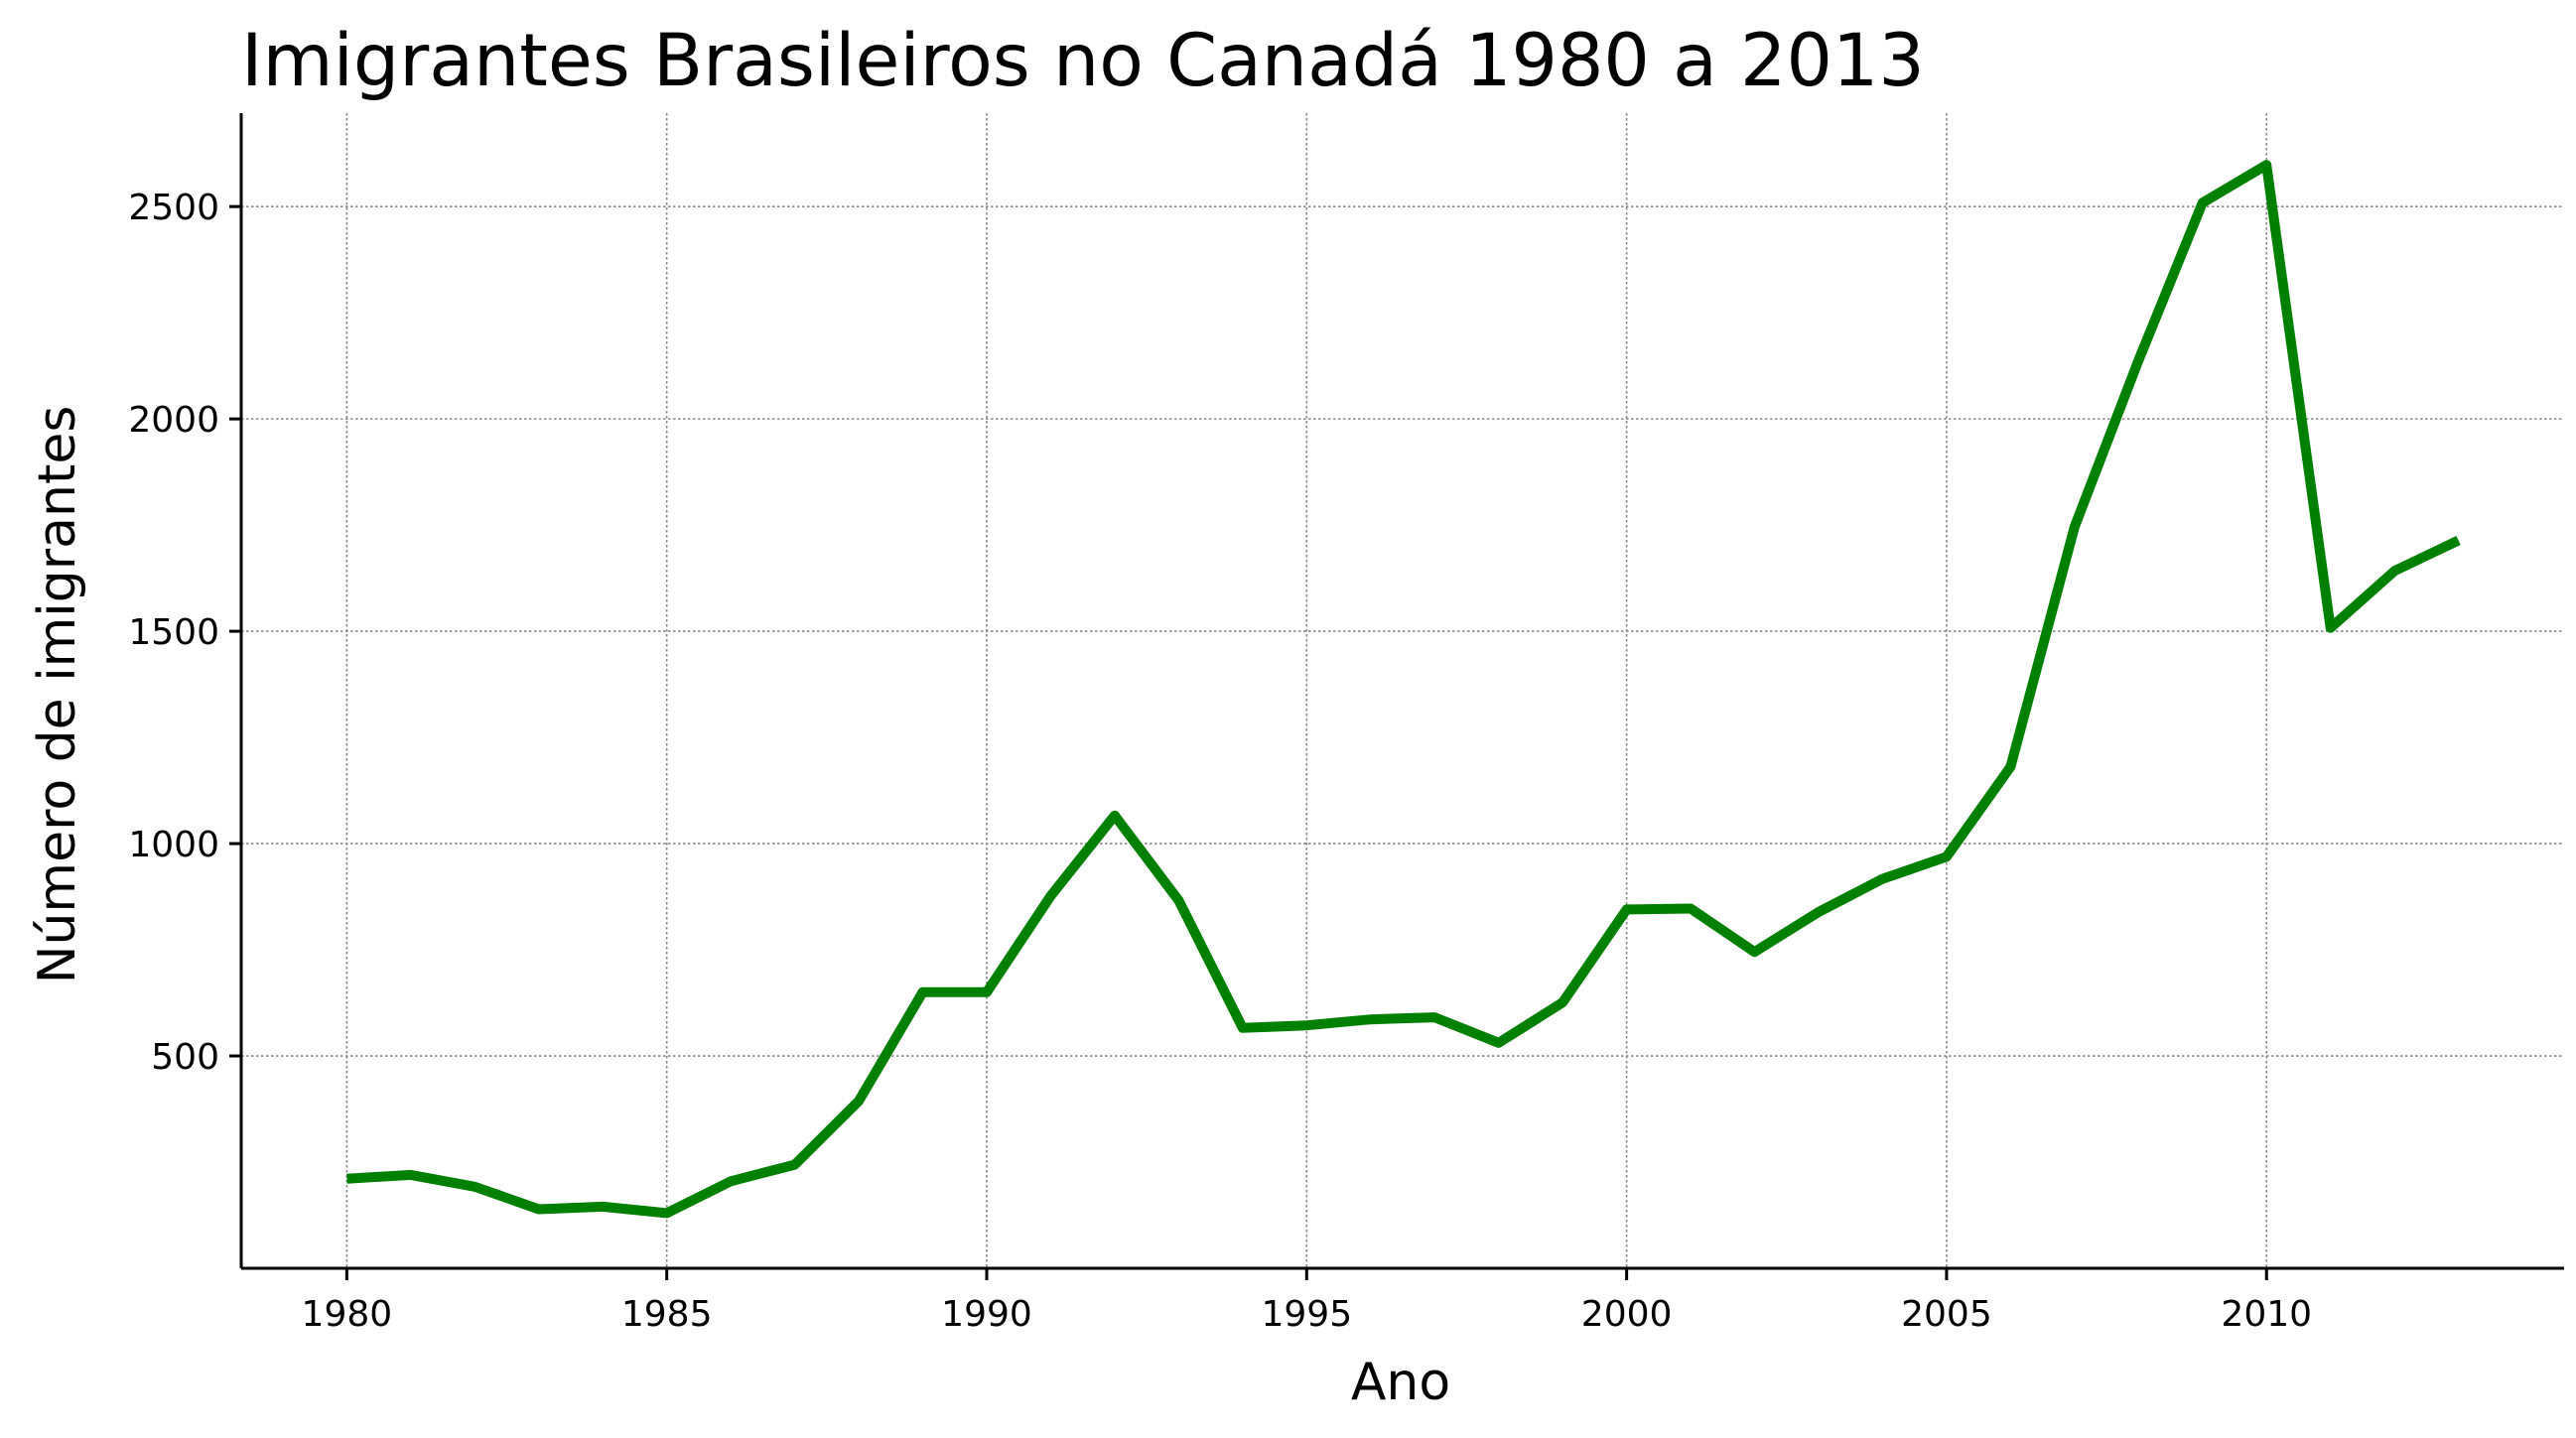 The width and height of the screenshot is (2576, 1438). Describe the element at coordinates (1400, 1382) in the screenshot. I see `x-axis-label: Ano` at that location.